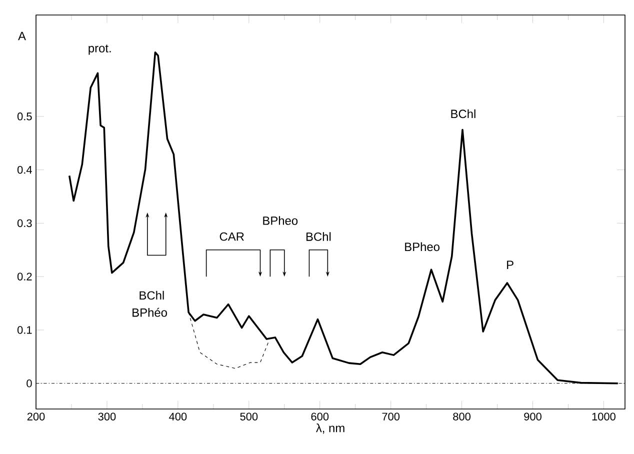 The width and height of the screenshot is (634, 454). I want to click on x-tick-label: 600, so click(320, 416).